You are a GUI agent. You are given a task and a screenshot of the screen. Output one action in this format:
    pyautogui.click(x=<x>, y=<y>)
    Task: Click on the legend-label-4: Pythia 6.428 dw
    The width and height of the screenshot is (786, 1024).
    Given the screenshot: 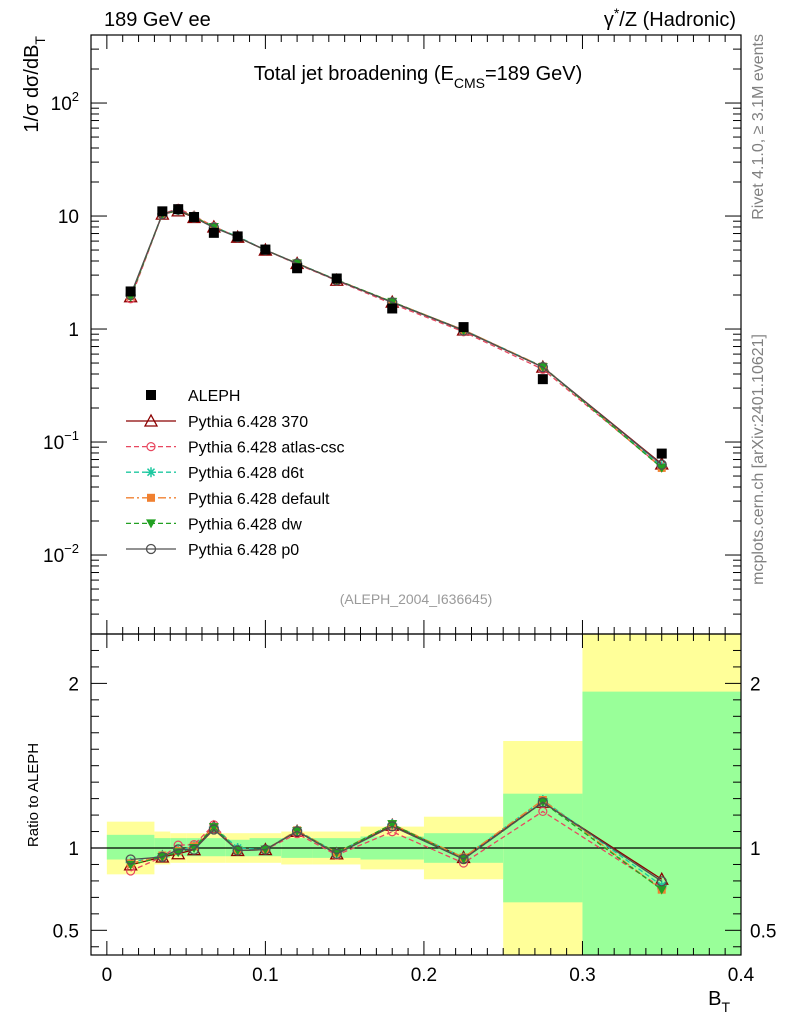 What is the action you would take?
    pyautogui.click(x=245, y=524)
    